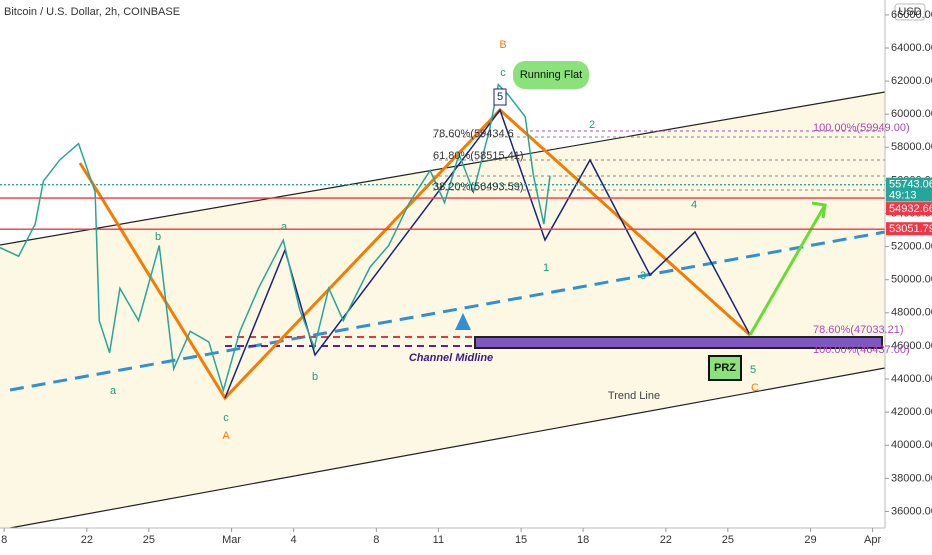 The width and height of the screenshot is (932, 555). I want to click on annotation: Running Flat, so click(551, 75).